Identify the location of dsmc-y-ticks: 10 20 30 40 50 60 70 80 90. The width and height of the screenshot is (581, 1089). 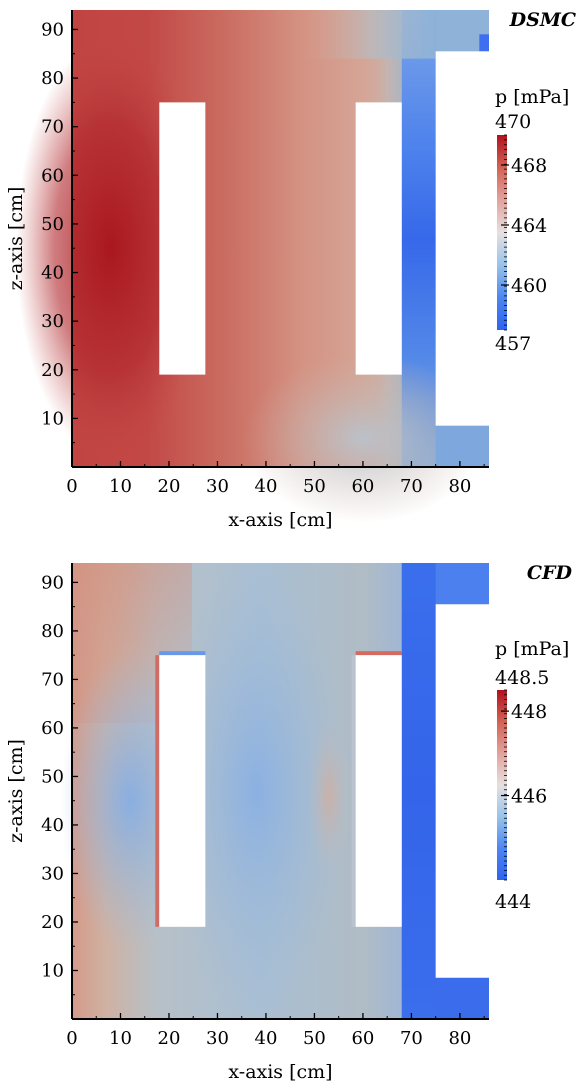
(59, 231).